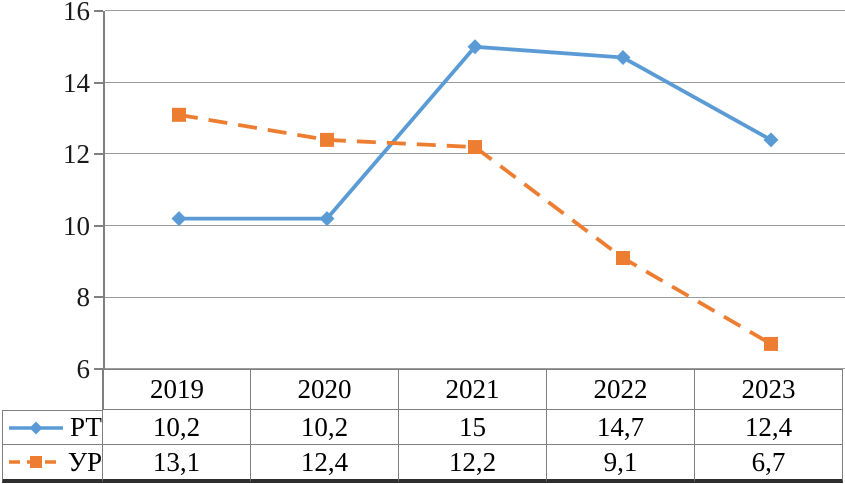  I want to click on value-cell: 6,7, so click(769, 464).